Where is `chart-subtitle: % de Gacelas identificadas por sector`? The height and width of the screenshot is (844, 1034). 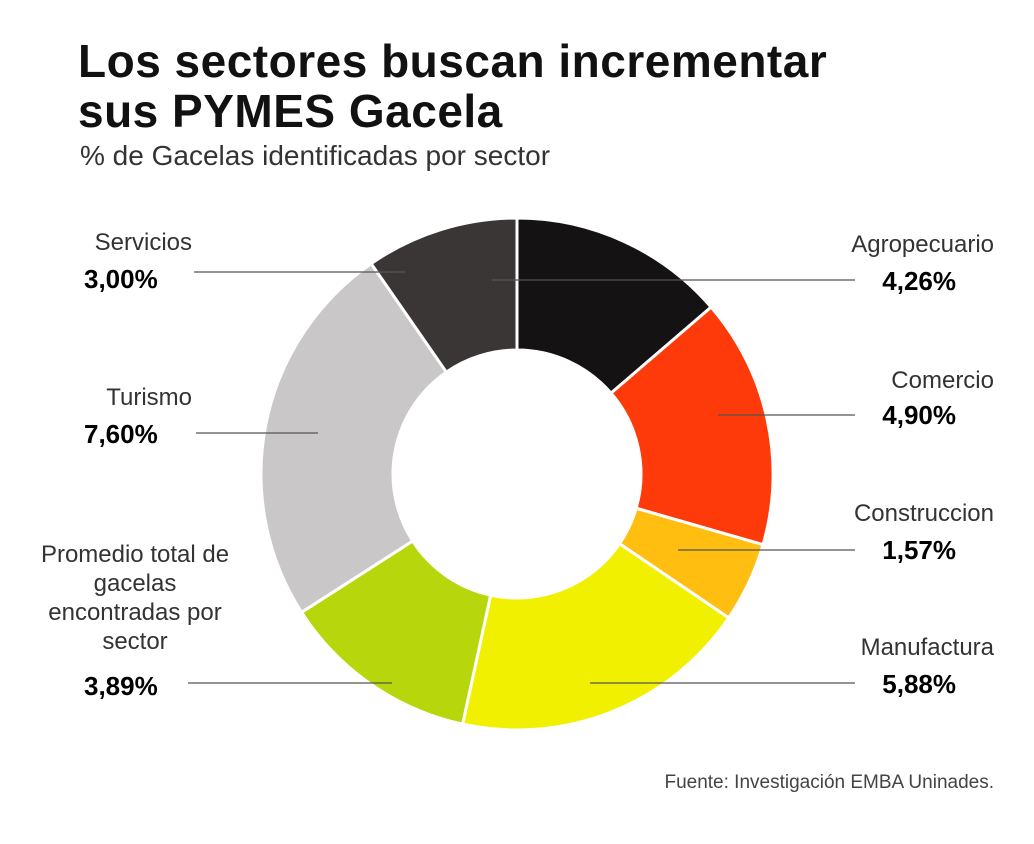
chart-subtitle: % de Gacelas identificadas por sector is located at coordinates (315, 155).